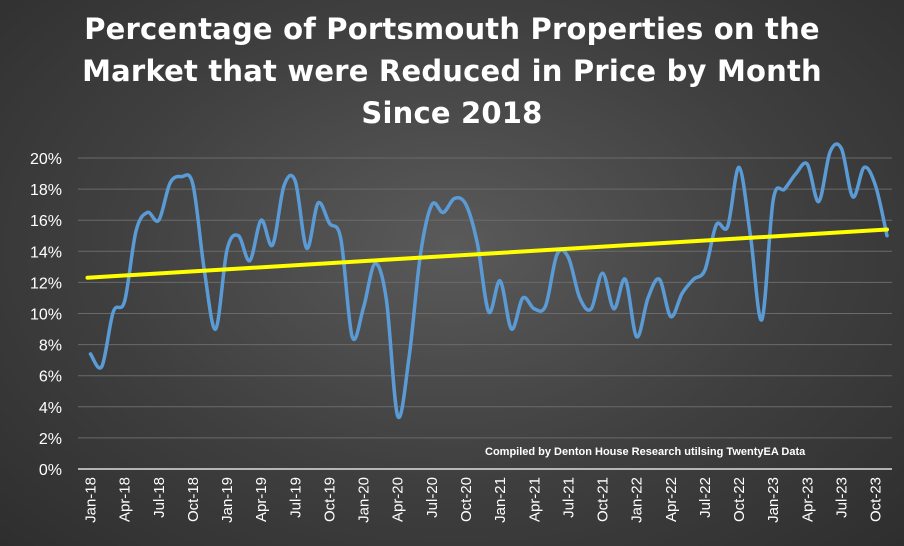  Describe the element at coordinates (705, 497) in the screenshot. I see `x-tick-label: Jul-22` at that location.